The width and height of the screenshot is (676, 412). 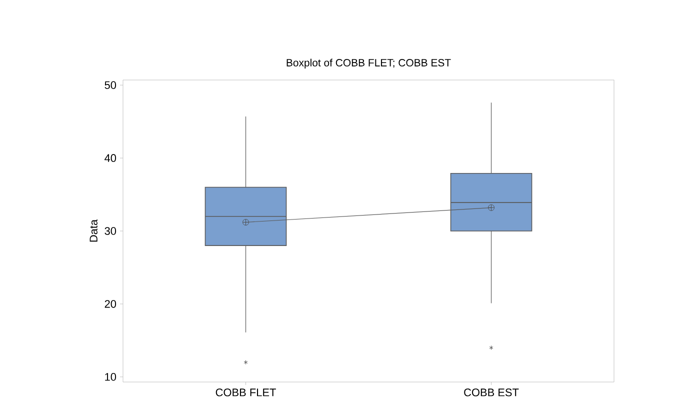 What do you see at coordinates (110, 231) in the screenshot?
I see `y-tick-label: 30` at bounding box center [110, 231].